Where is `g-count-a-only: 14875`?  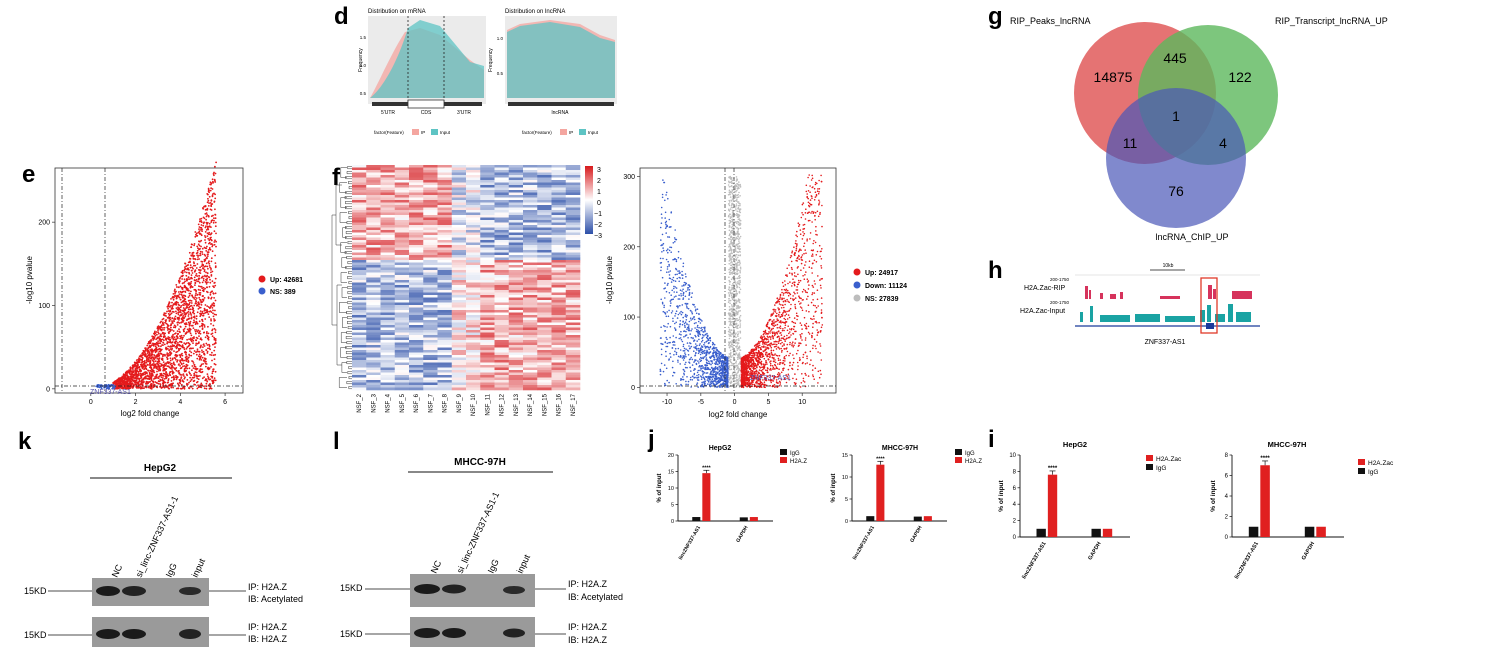
g-count-a-only: 14875 is located at coordinates (1113, 77).